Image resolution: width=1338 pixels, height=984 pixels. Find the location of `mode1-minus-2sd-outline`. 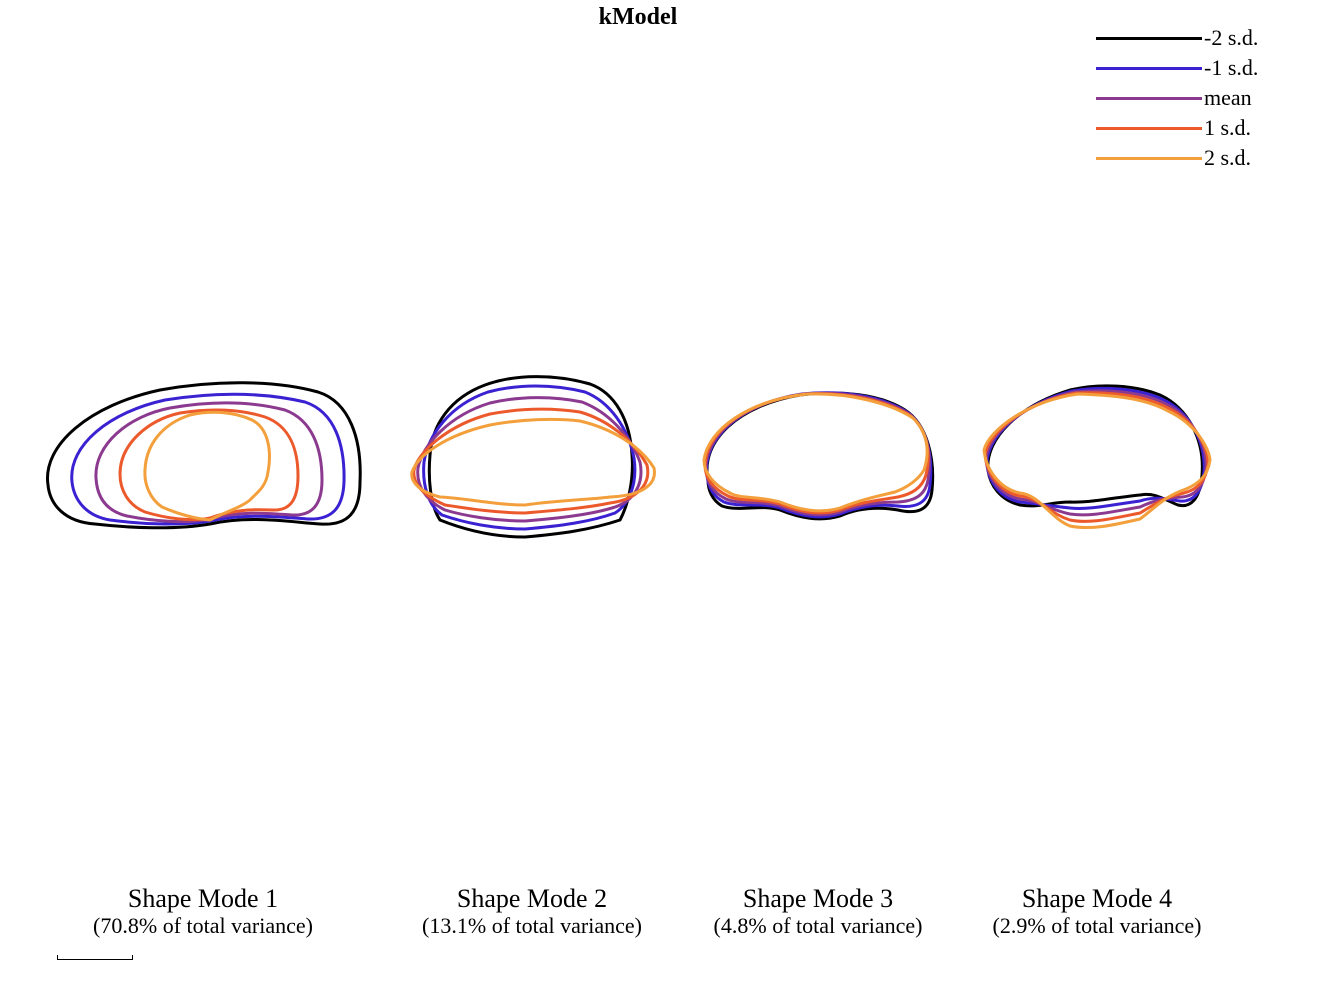

mode1-minus-2sd-outline is located at coordinates (204, 455).